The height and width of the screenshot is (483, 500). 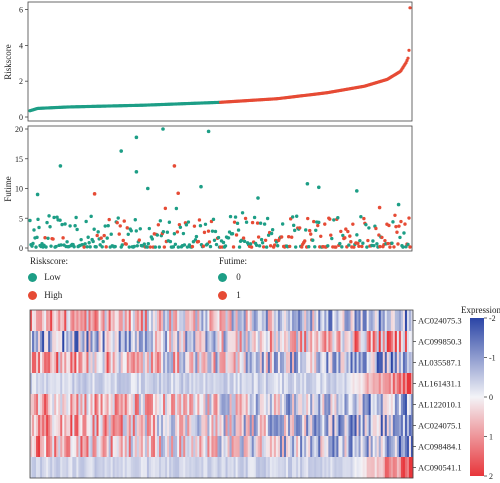 What do you see at coordinates (21, 218) in the screenshot?
I see `futime-tick-label: 5` at bounding box center [21, 218].